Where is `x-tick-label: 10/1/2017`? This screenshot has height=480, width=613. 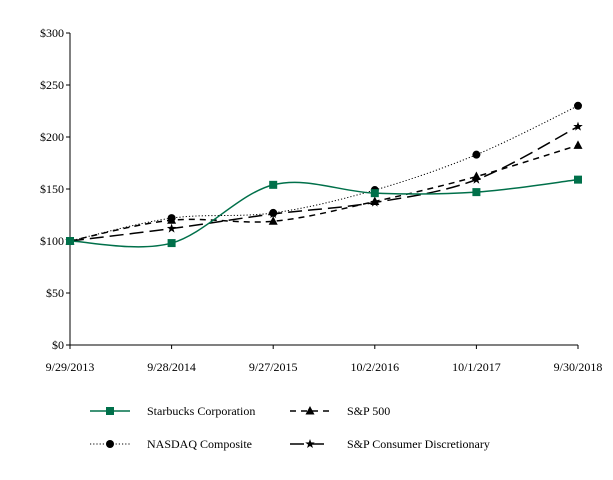 x-tick-label: 10/1/2017 is located at coordinates (476, 367).